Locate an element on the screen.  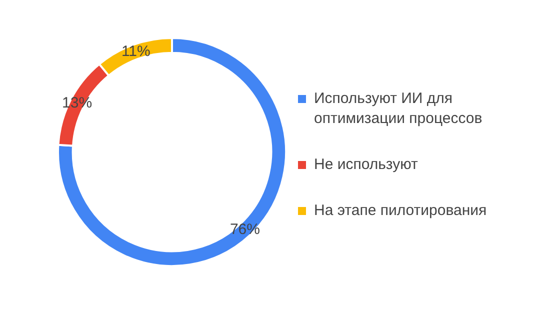
legend-label: На этапе пилотирования is located at coordinates (400, 210).